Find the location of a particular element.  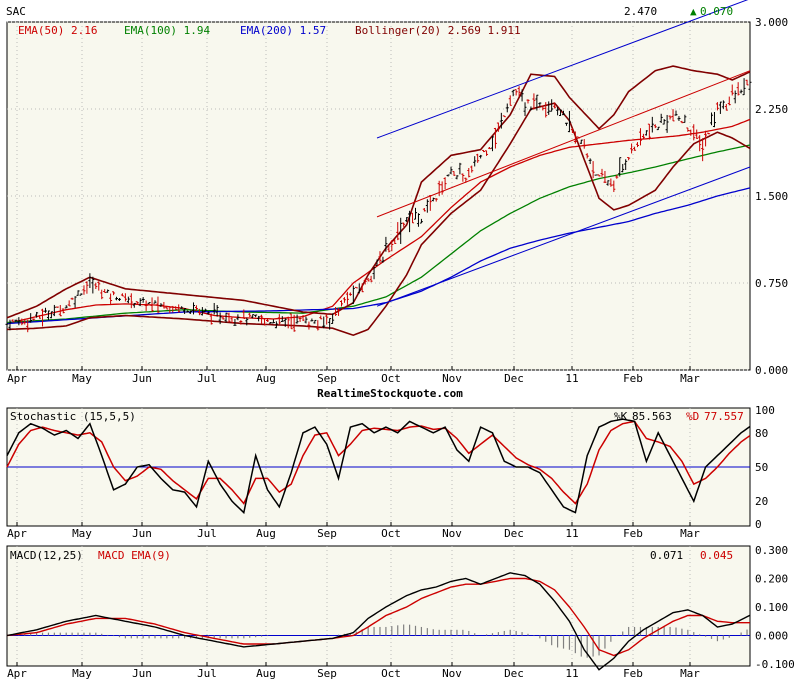

stochastic-x-ticks: Apr May Jun Jul Aug Sep Oct Nov Dec 11 Feb Mar is located at coordinates (353, 531).